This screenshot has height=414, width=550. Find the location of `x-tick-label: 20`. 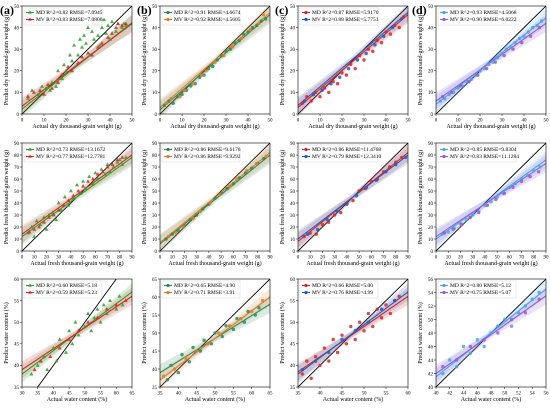

x-tick-label: 20 is located at coordinates (205, 121).